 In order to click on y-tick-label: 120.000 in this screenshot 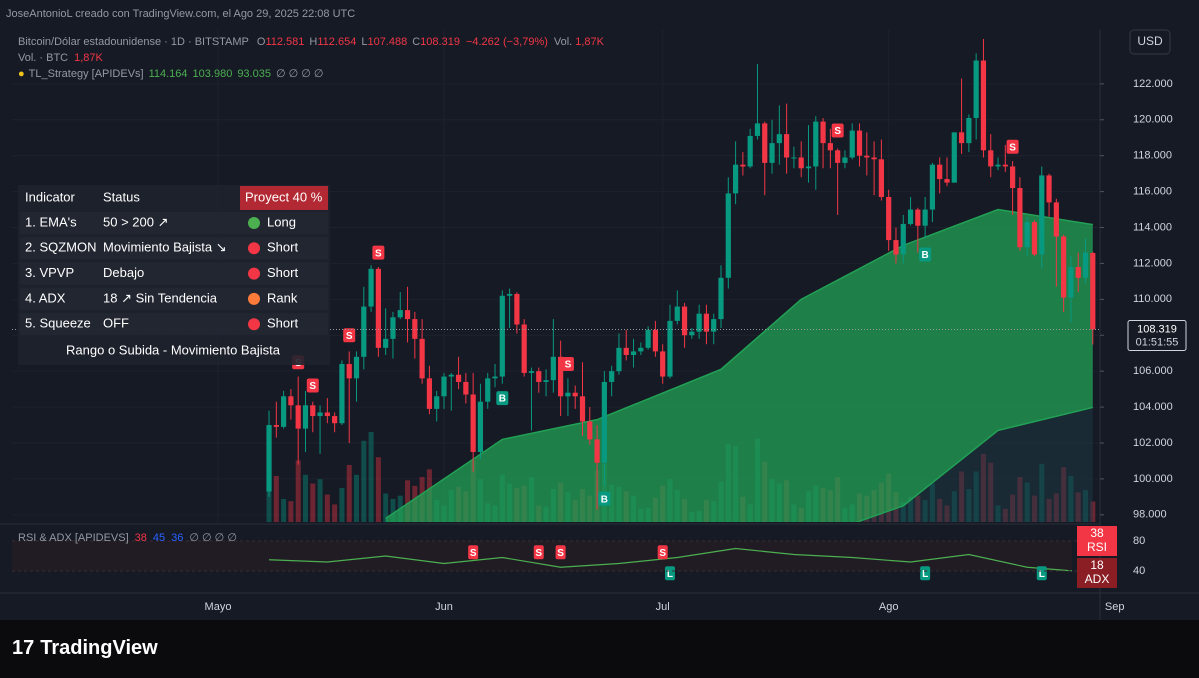, I will do `click(1153, 120)`.